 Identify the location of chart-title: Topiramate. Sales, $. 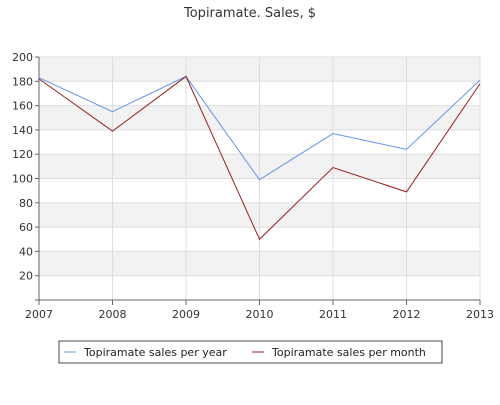
(249, 13).